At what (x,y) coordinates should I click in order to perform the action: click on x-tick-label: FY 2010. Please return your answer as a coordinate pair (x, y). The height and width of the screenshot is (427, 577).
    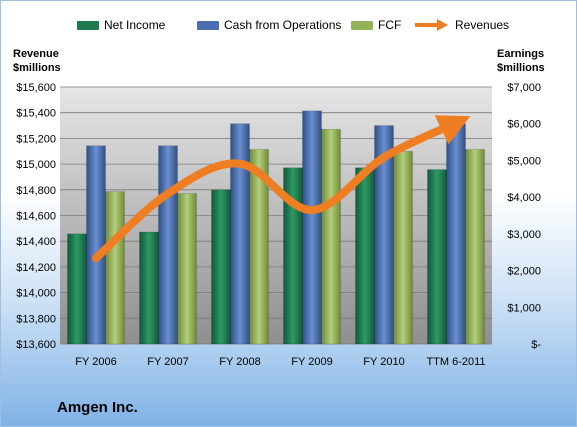
    Looking at the image, I should click on (383, 362).